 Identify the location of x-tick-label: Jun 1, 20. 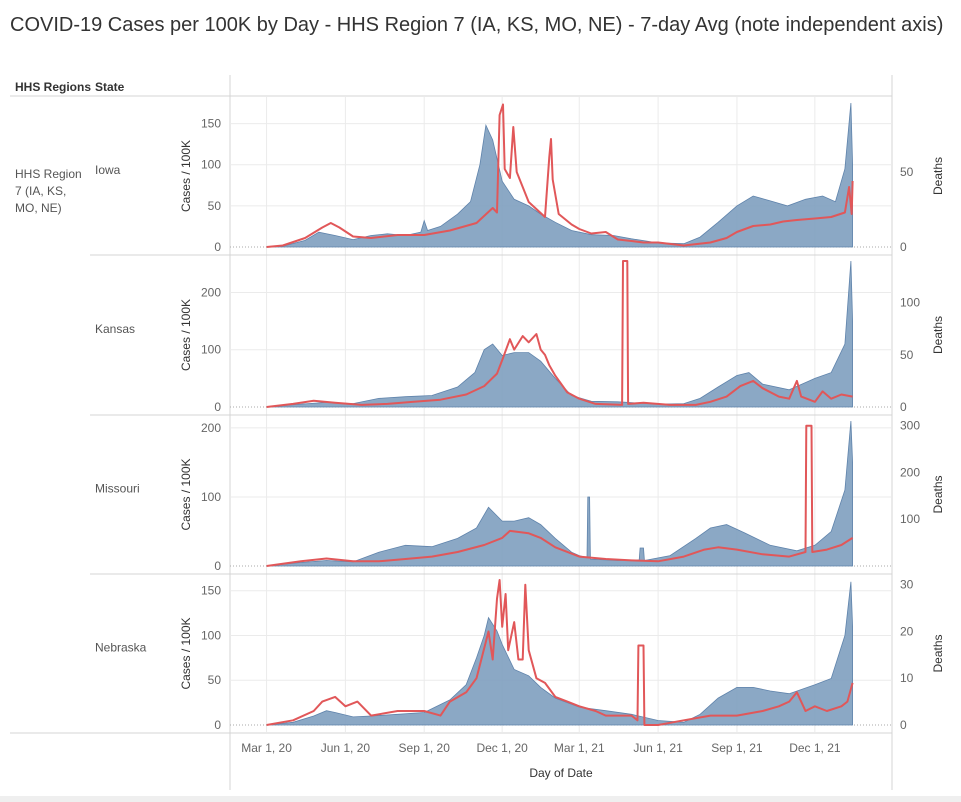
(346, 748).